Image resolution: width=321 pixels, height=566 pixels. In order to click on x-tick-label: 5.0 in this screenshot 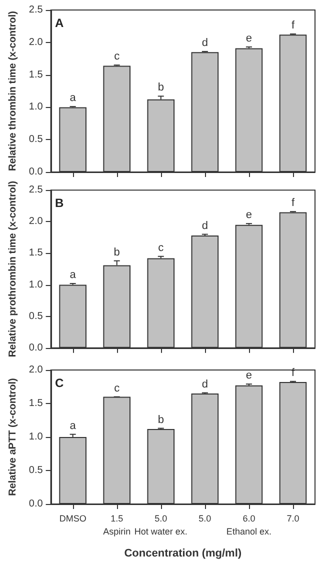, I will do `click(205, 519)`.